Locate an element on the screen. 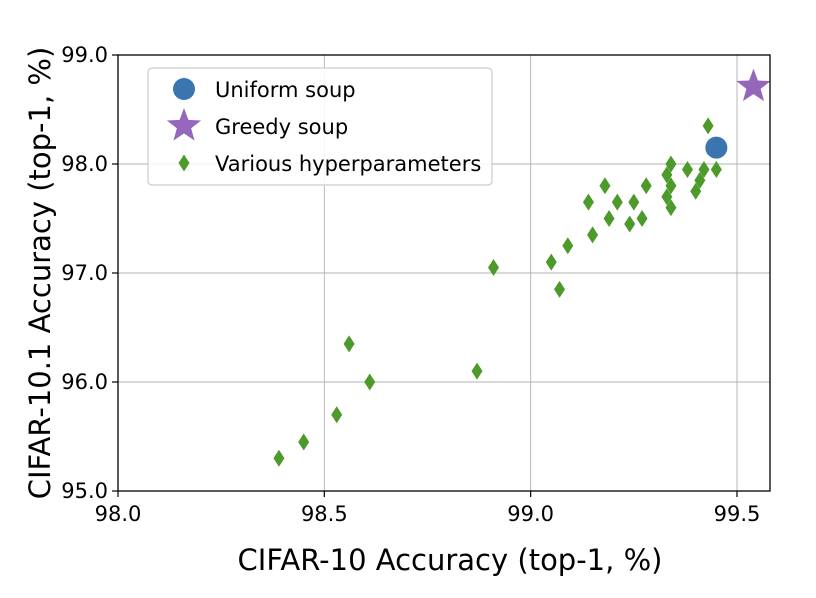 This screenshot has height=598, width=816. legend-box is located at coordinates (320, 126).